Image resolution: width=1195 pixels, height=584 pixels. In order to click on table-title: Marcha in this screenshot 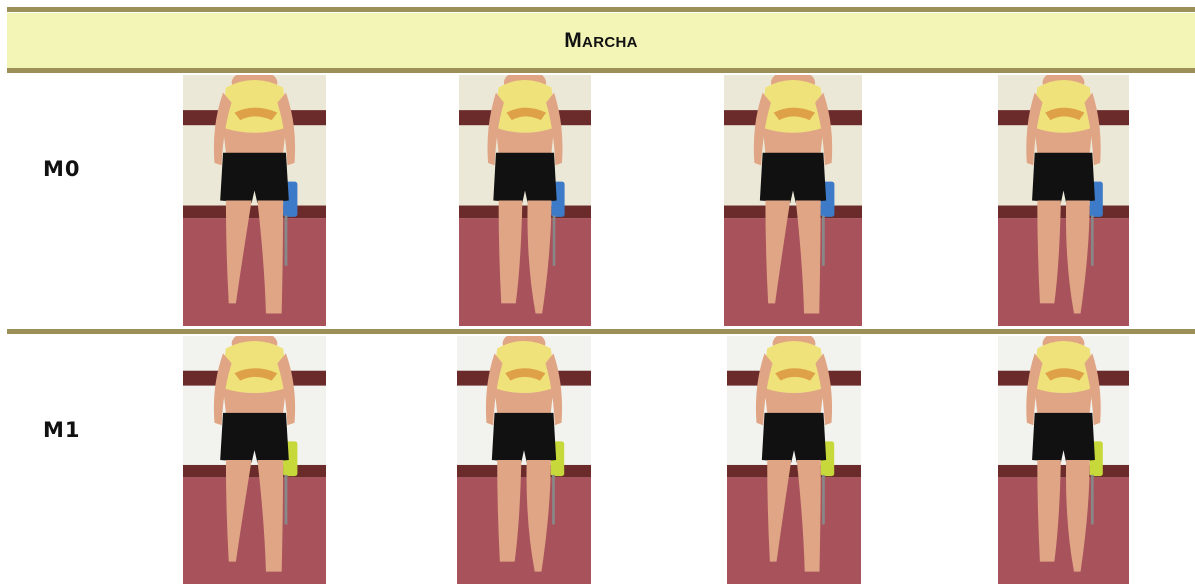, I will do `click(601, 40)`.